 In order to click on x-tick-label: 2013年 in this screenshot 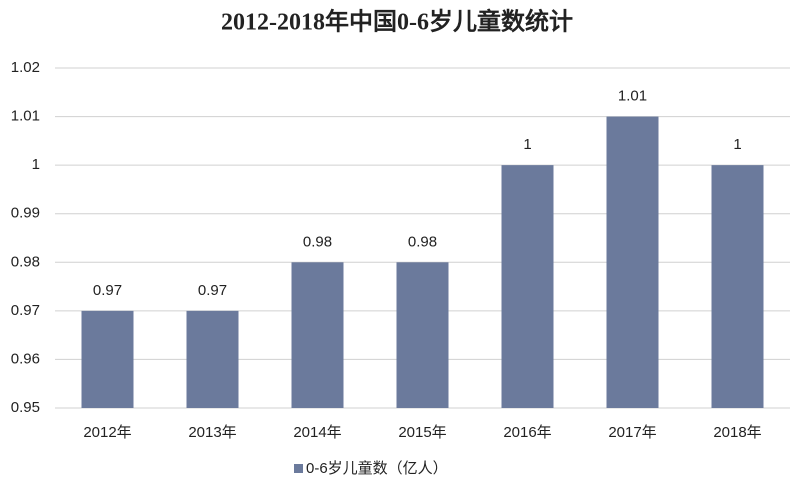, I will do `click(212, 432)`.